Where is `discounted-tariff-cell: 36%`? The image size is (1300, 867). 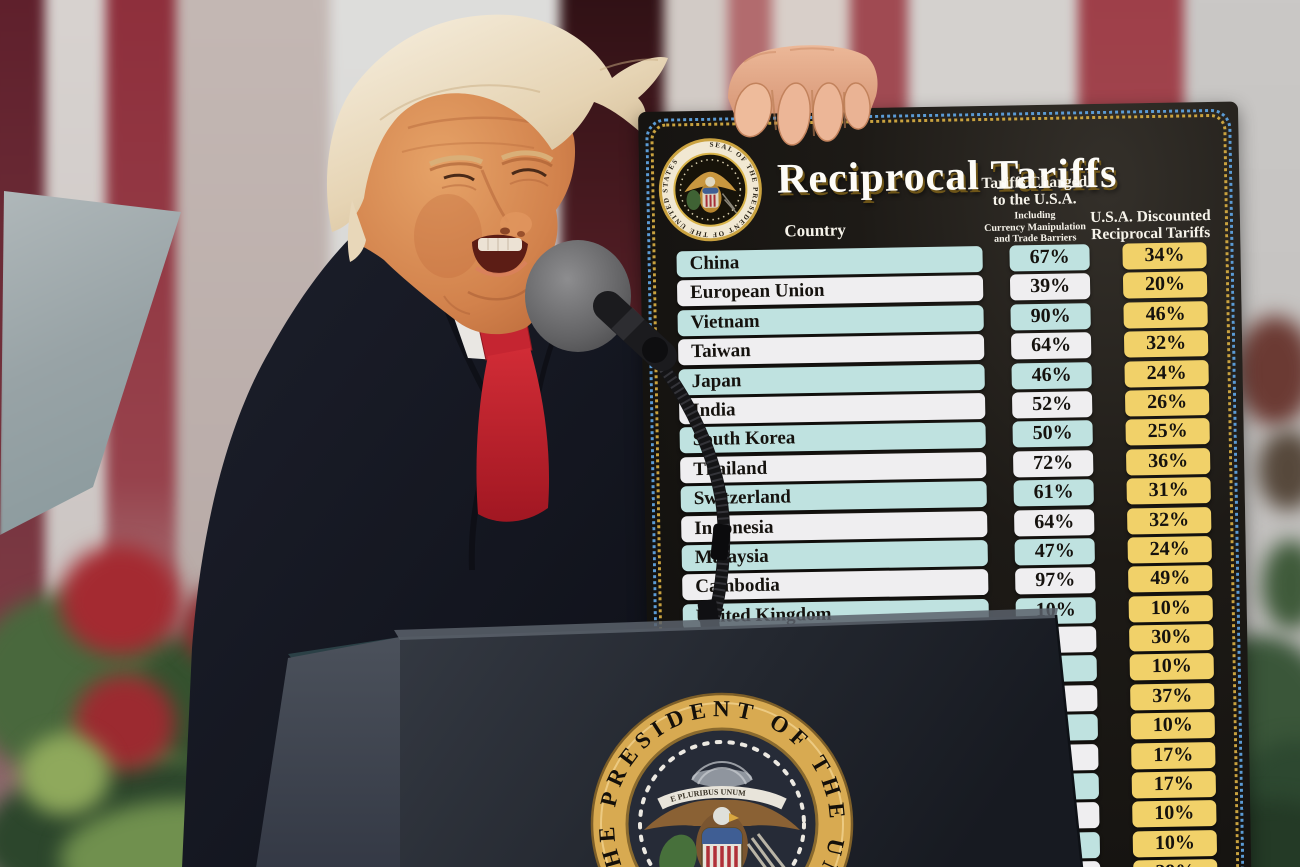 discounted-tariff-cell: 36% is located at coordinates (1168, 461).